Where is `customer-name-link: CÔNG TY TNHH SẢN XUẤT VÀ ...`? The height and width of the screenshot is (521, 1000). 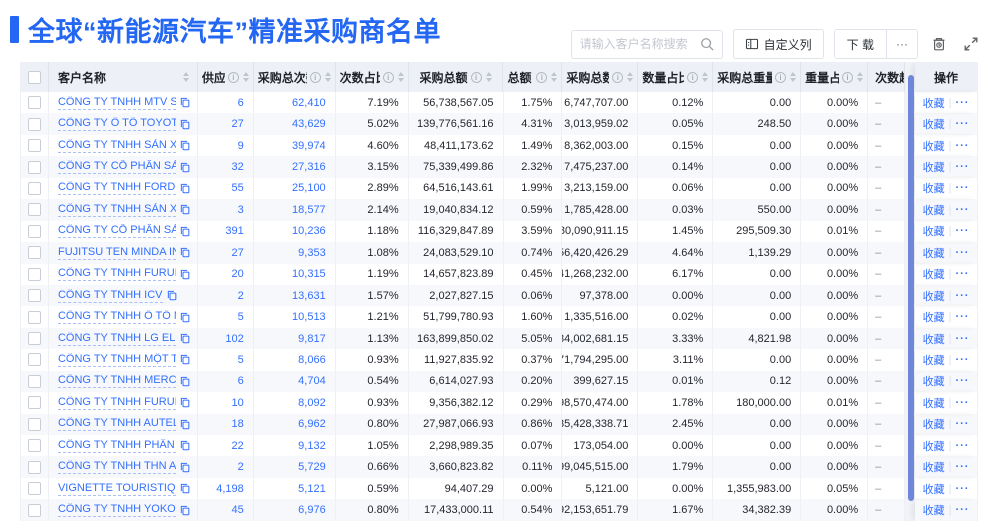 customer-name-link: CÔNG TY TNHH SẢN XUẤT VÀ ... is located at coordinates (116, 146).